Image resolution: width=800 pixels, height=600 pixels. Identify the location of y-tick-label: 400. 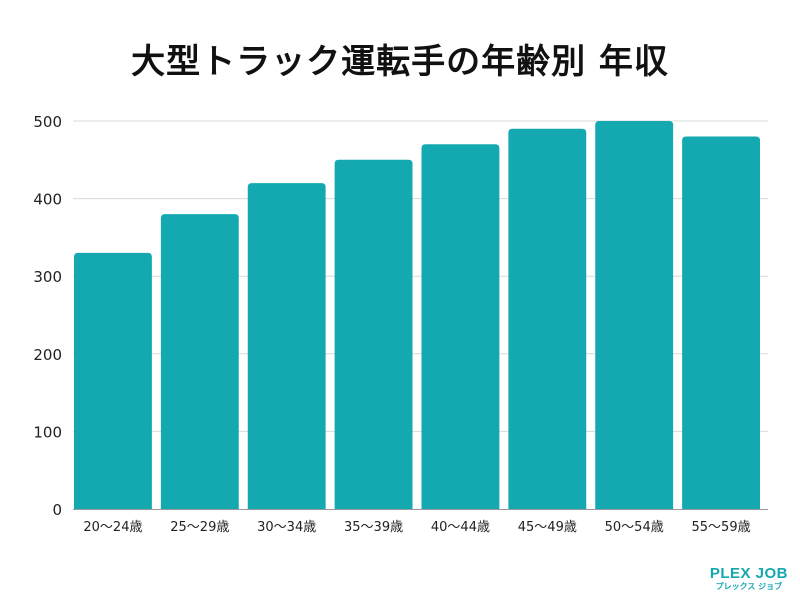
(47, 200).